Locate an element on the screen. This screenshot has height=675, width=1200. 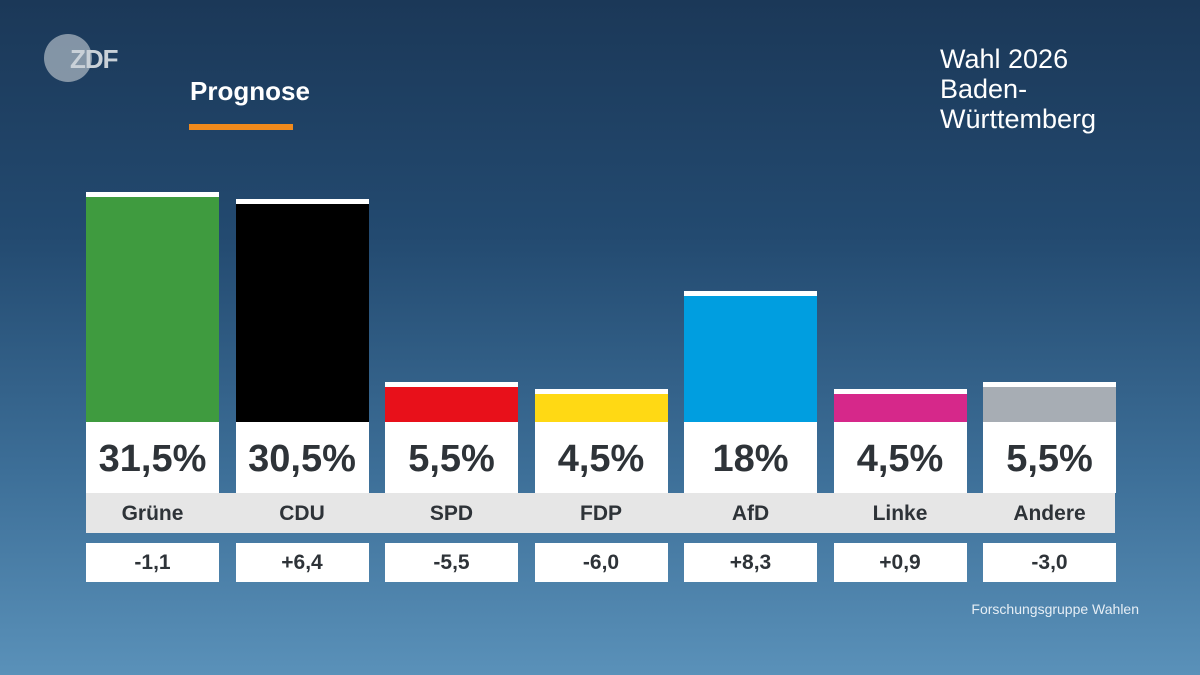
party-label-band is located at coordinates (600, 513).